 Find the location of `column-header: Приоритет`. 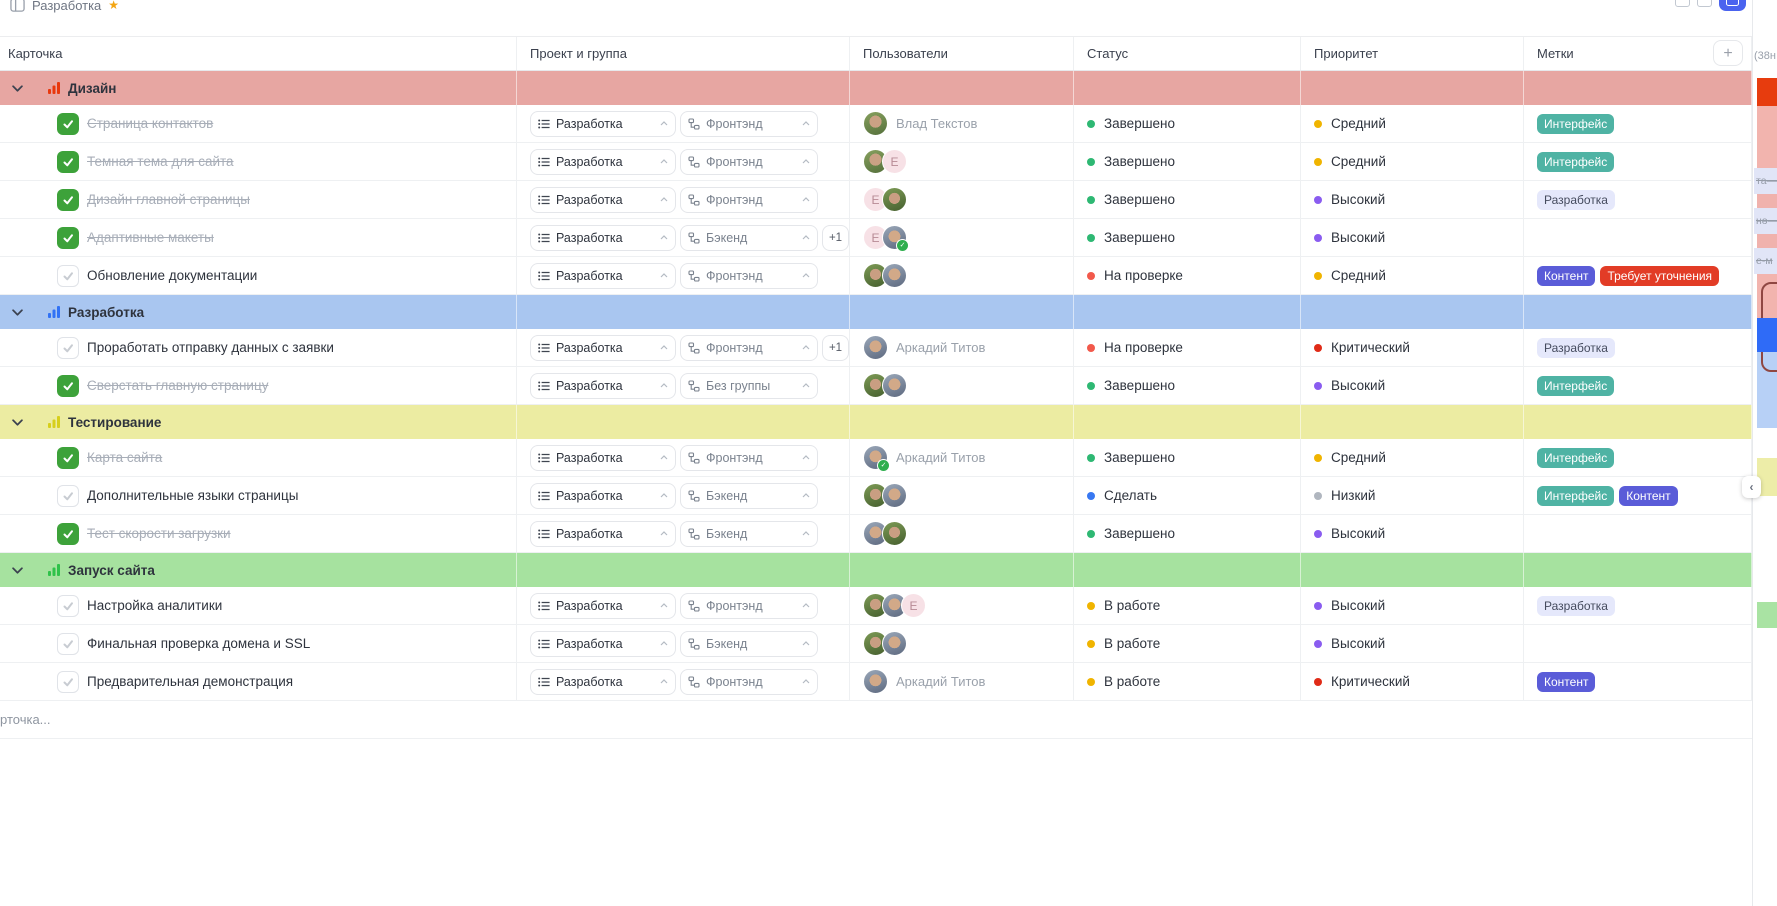

column-header: Приоритет is located at coordinates (1412, 53).